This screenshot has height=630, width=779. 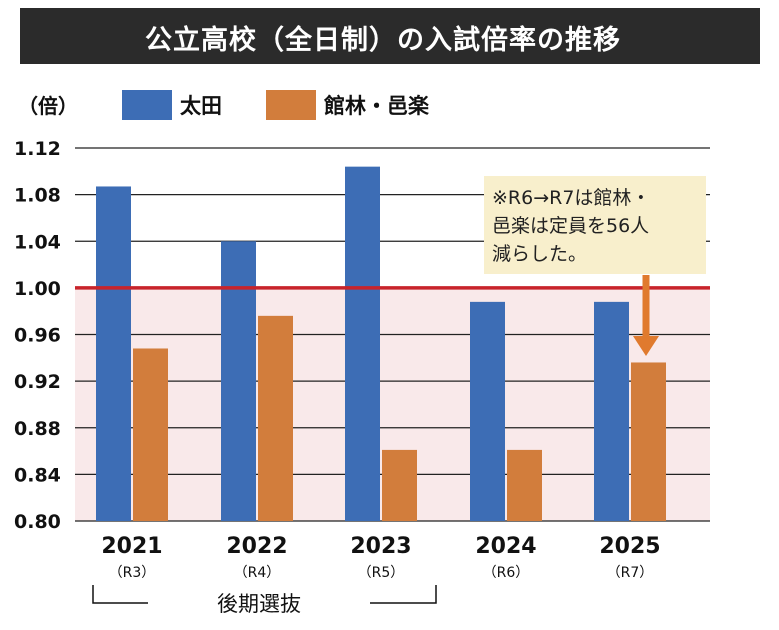 What do you see at coordinates (487, 411) in the screenshot?
I see `bar-ota-2024` at bounding box center [487, 411].